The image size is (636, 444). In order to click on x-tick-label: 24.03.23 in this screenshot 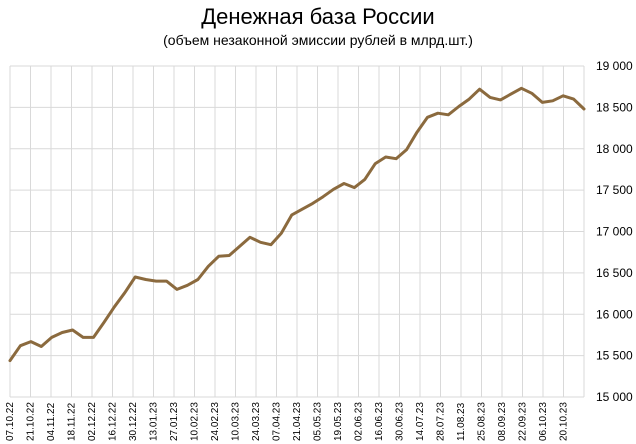, I will do `click(256, 421)`.